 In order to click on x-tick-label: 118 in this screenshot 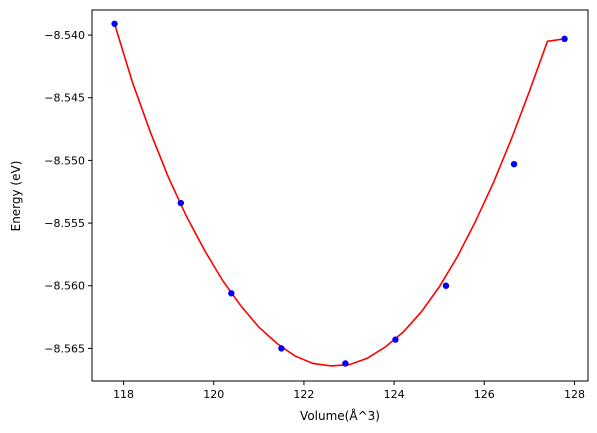, I will do `click(123, 394)`.